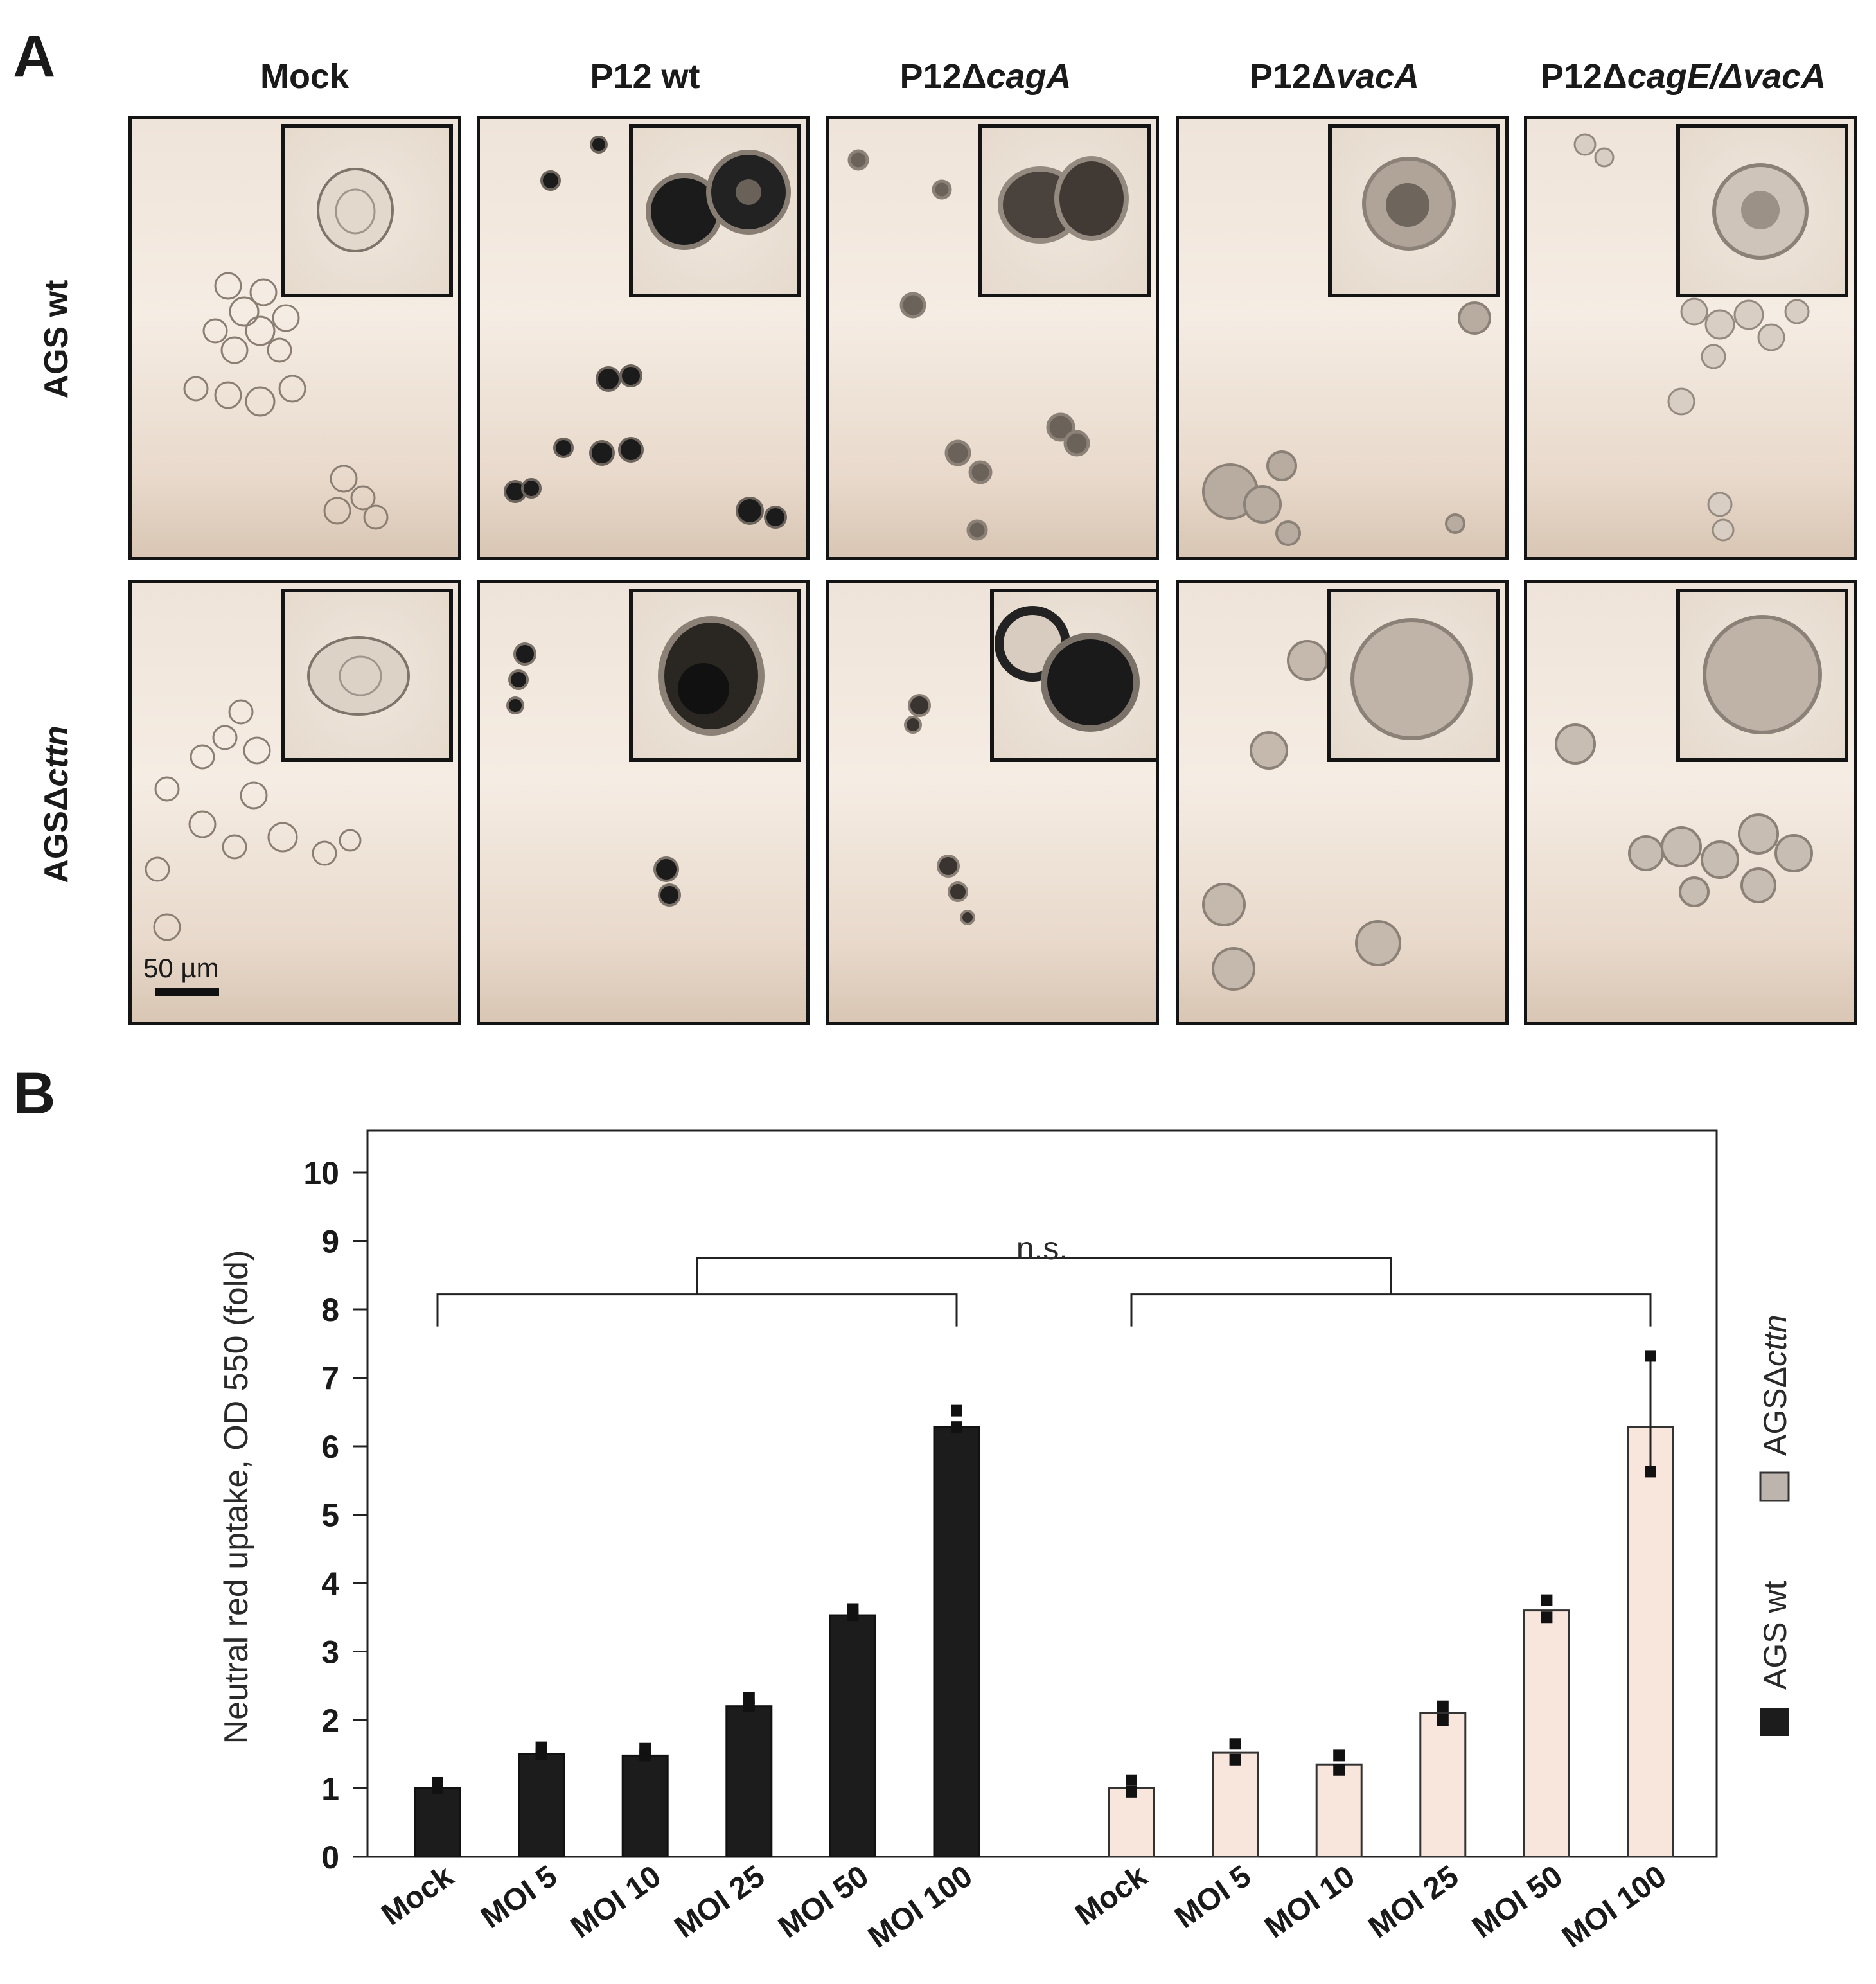 The height and width of the screenshot is (1984, 1876). I want to click on micrograph-ags-wt-p12-wt, so click(643, 338).